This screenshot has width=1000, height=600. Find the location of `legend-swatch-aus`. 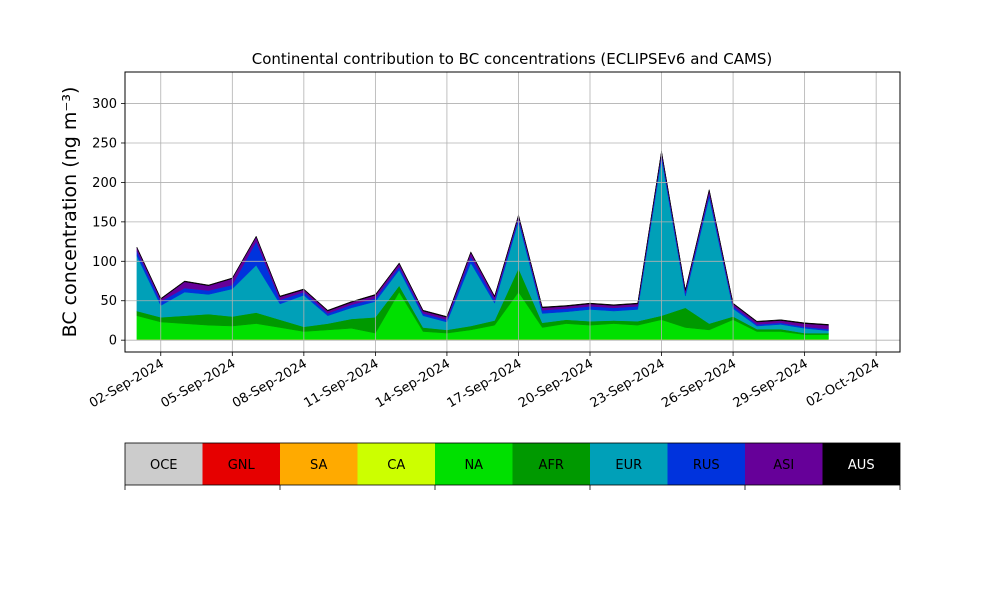

legend-swatch-aus is located at coordinates (861, 464).